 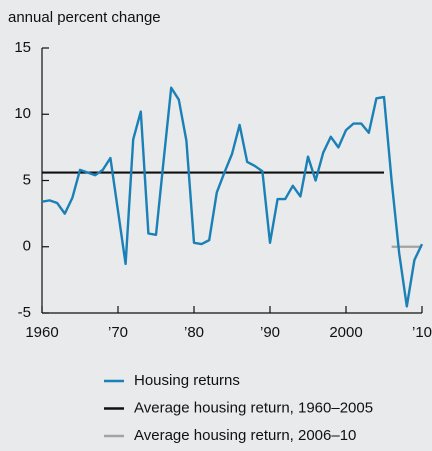 What do you see at coordinates (27, 246) in the screenshot?
I see `y-tick-label: 0` at bounding box center [27, 246].